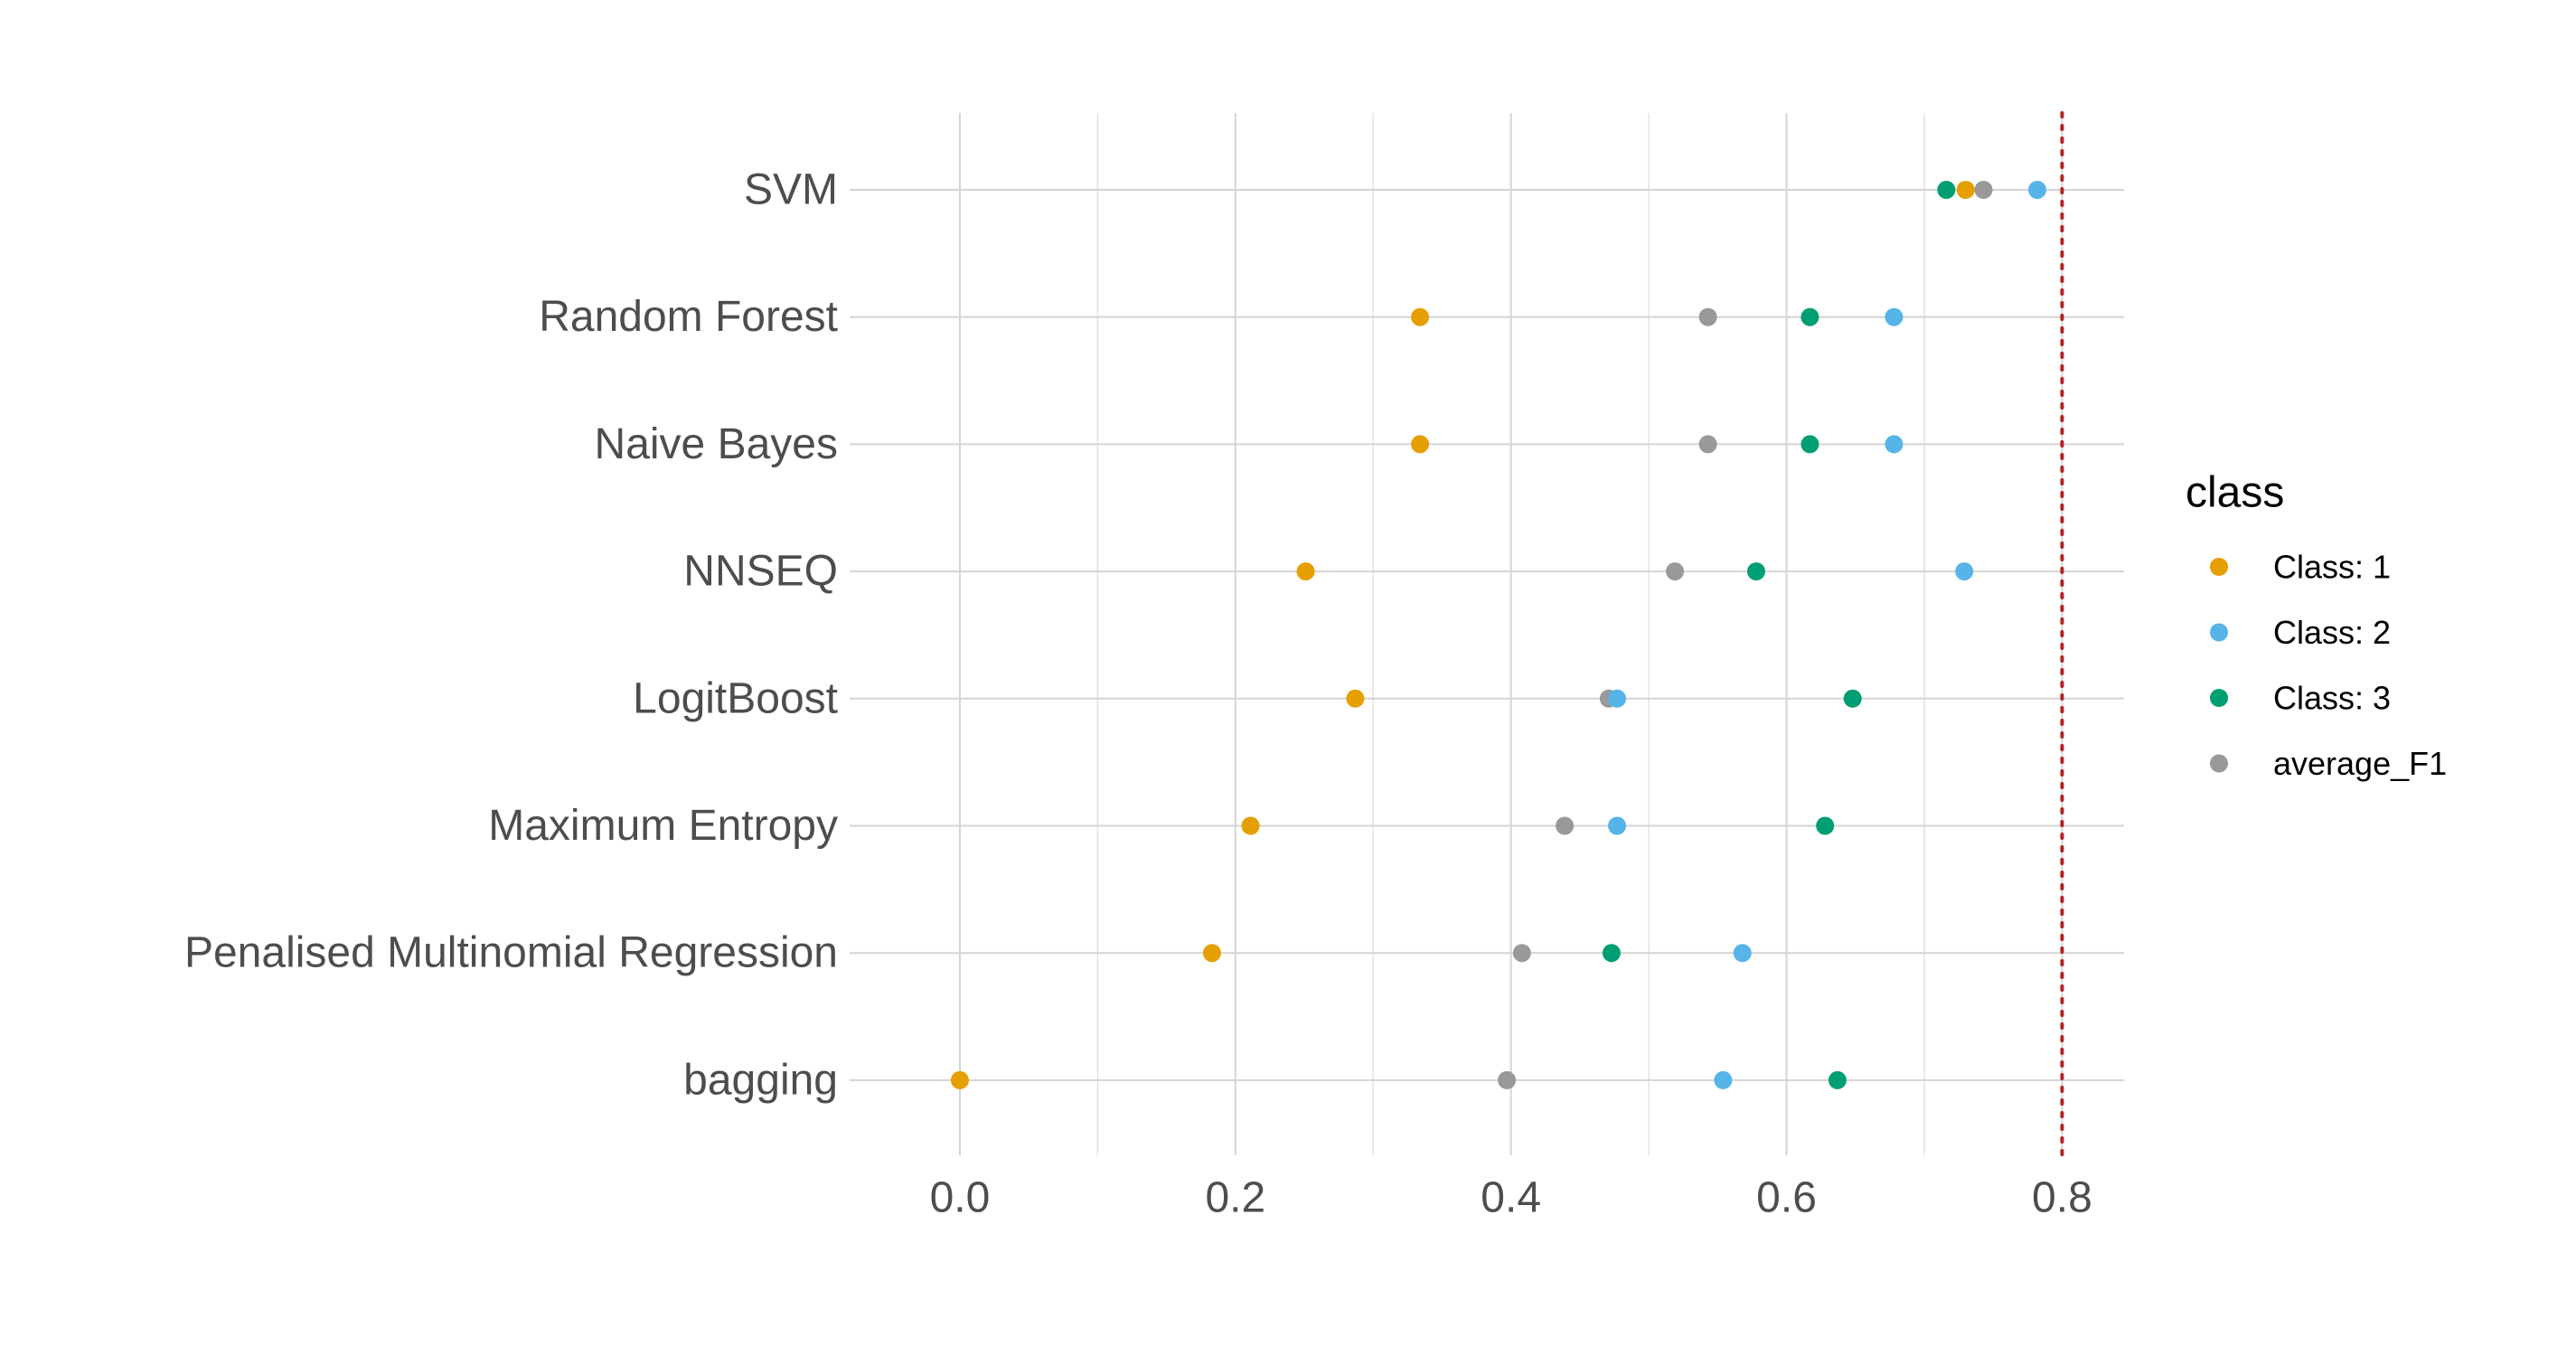 Image resolution: width=2576 pixels, height=1356 pixels. I want to click on legend-label: average_F1, so click(2360, 763).